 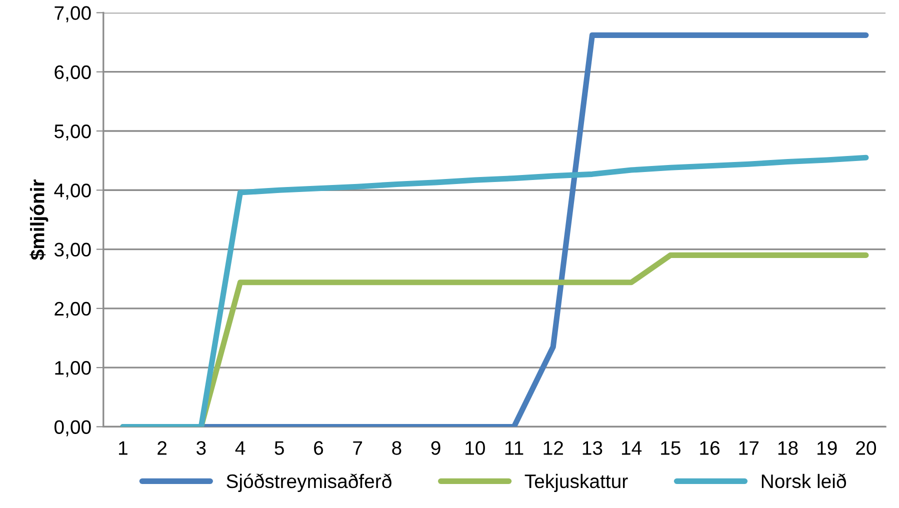 What do you see at coordinates (576, 483) in the screenshot?
I see `legend-label: Tekjuskattur` at bounding box center [576, 483].